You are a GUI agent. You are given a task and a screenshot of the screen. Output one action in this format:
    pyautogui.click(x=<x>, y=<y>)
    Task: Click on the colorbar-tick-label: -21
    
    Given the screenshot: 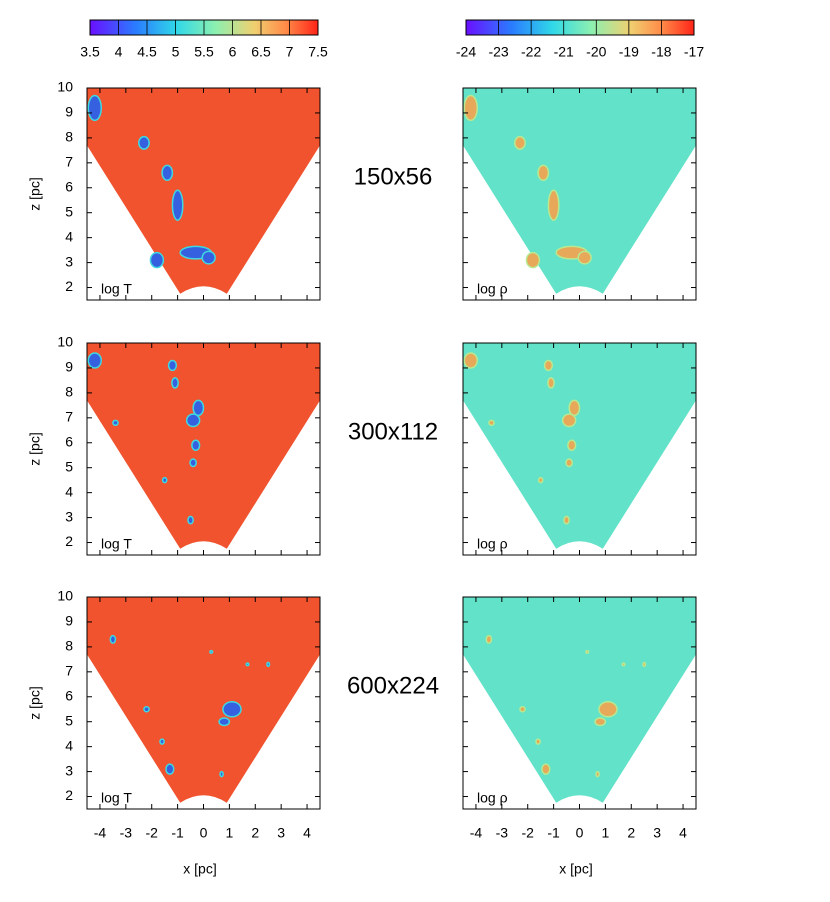 What is the action you would take?
    pyautogui.click(x=564, y=52)
    